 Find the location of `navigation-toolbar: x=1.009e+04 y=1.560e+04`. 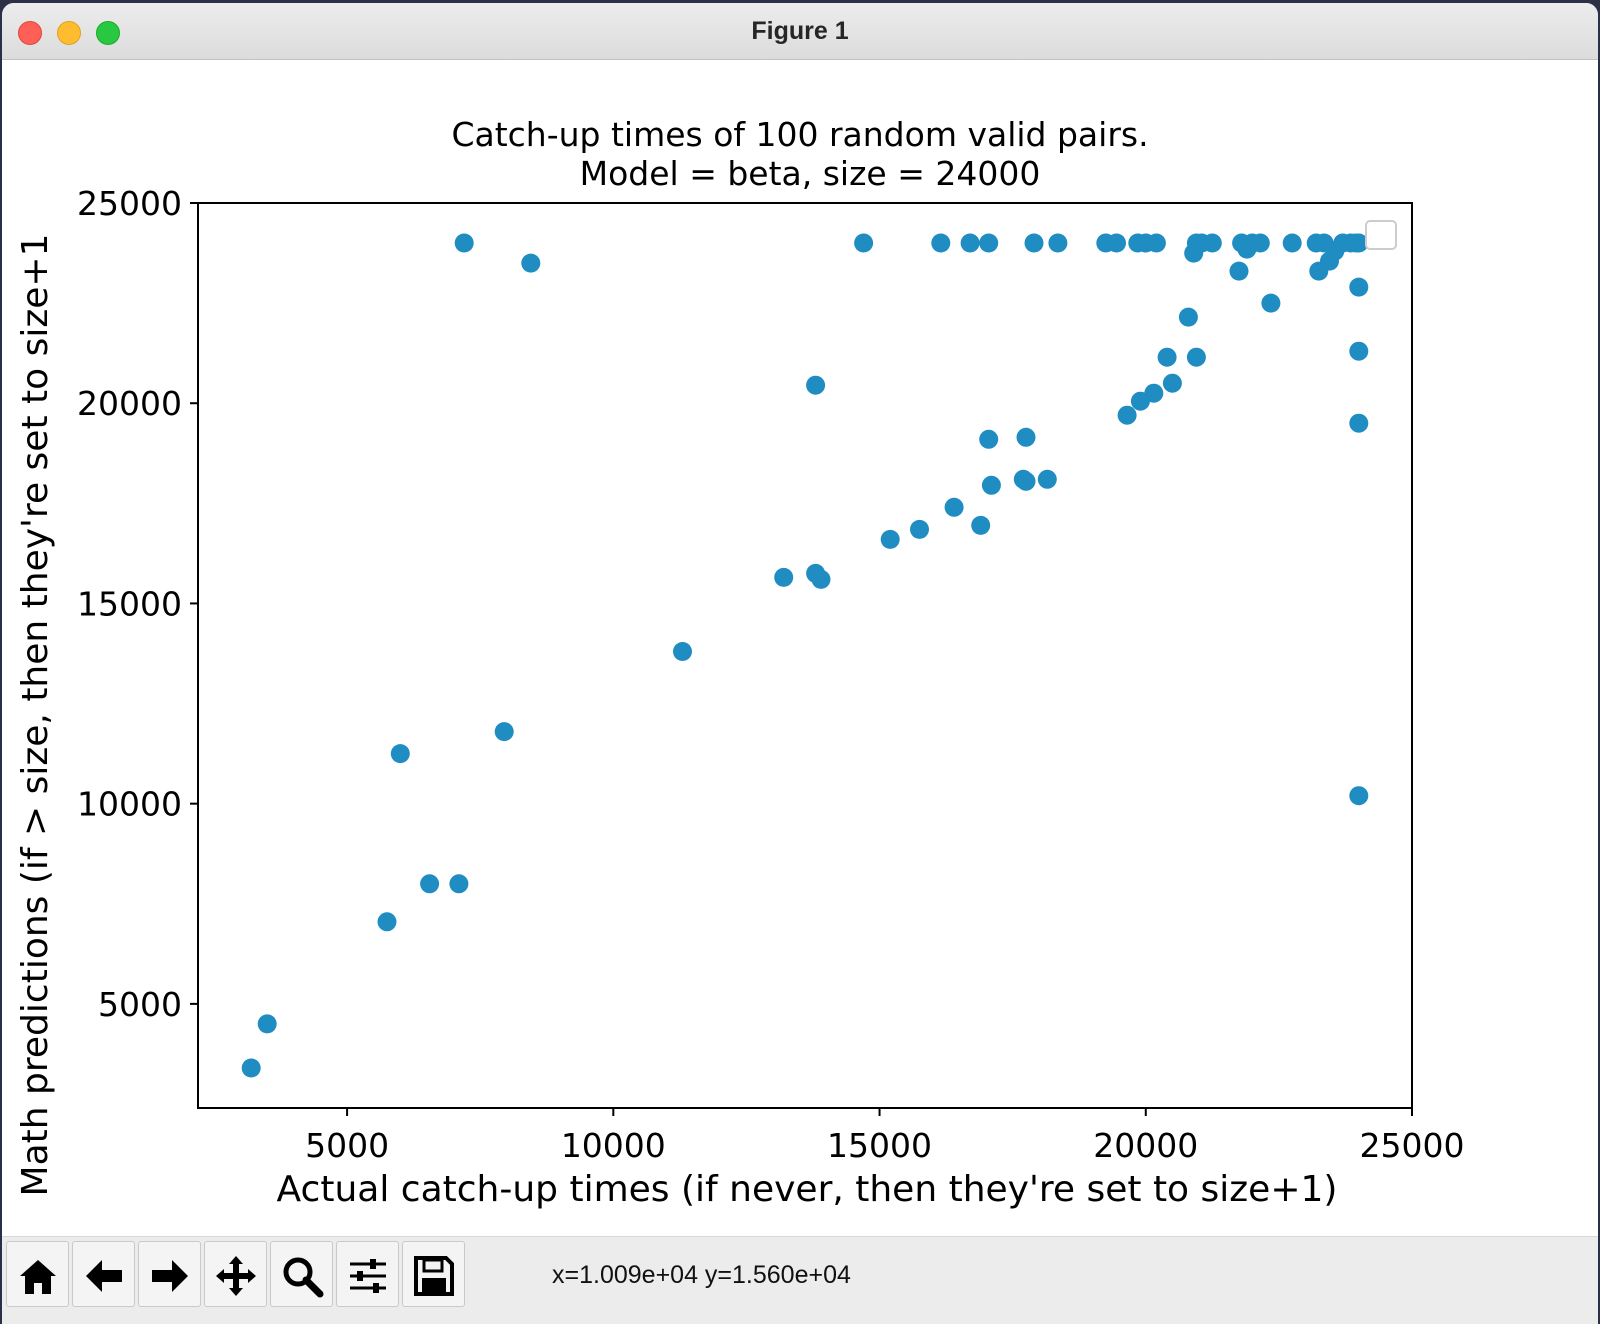

navigation-toolbar: x=1.009e+04 y=1.560e+04 is located at coordinates (800, 1280).